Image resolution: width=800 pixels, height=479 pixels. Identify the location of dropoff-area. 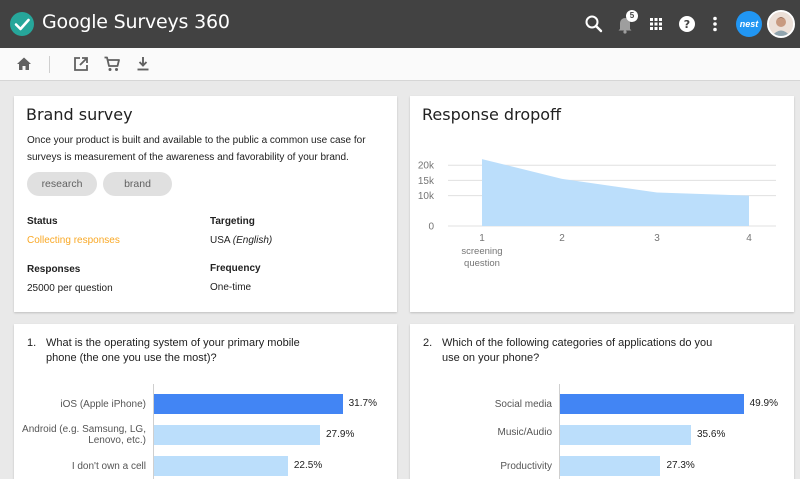
(615, 192).